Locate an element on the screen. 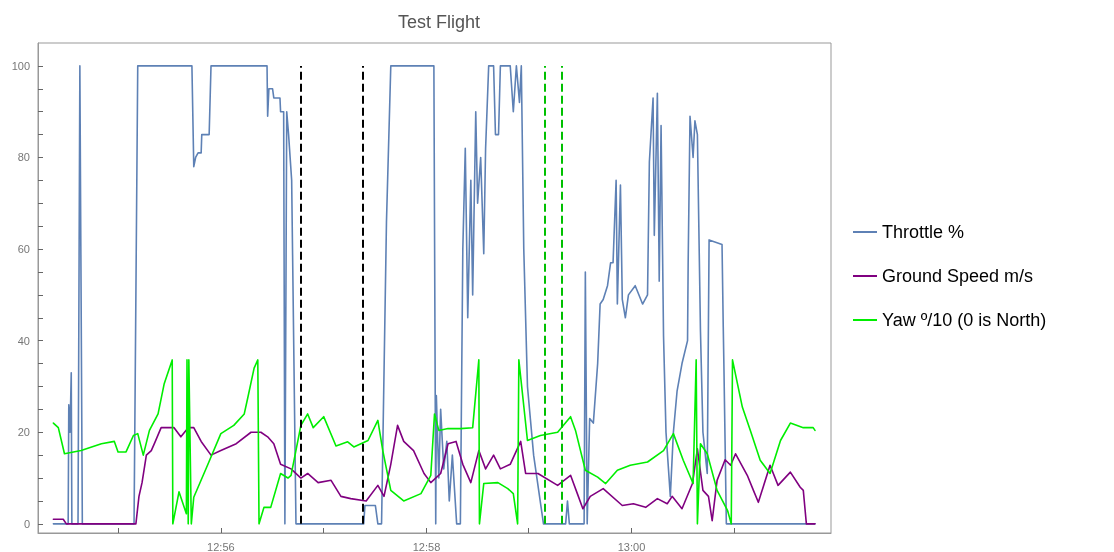 The image size is (1114, 552). x-tick-label: 12:56 is located at coordinates (221, 546).